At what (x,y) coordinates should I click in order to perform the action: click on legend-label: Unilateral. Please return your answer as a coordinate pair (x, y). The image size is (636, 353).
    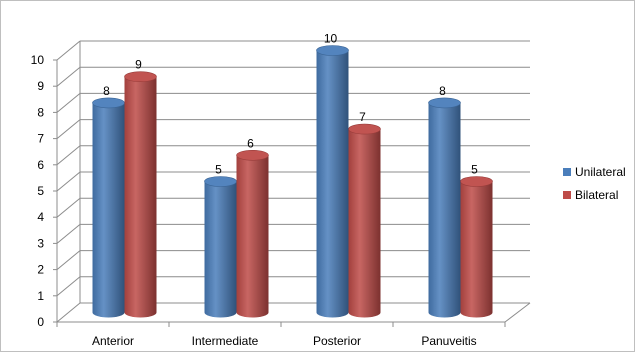
    Looking at the image, I should click on (600, 172).